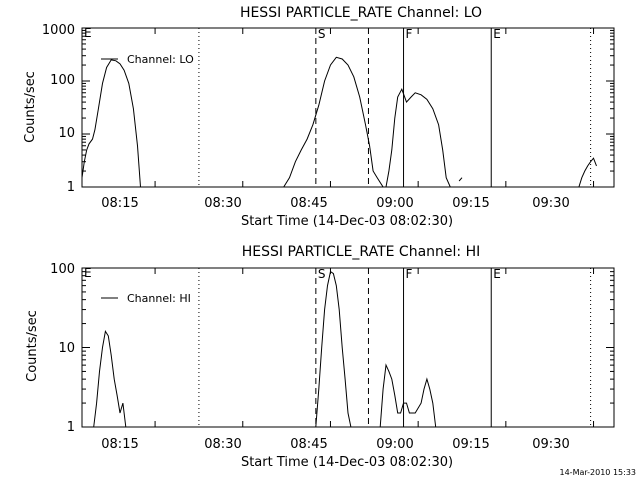 This screenshot has height=480, width=640. I want to click on y-tick-labels: 1 10 100 1000, so click(58, 109).